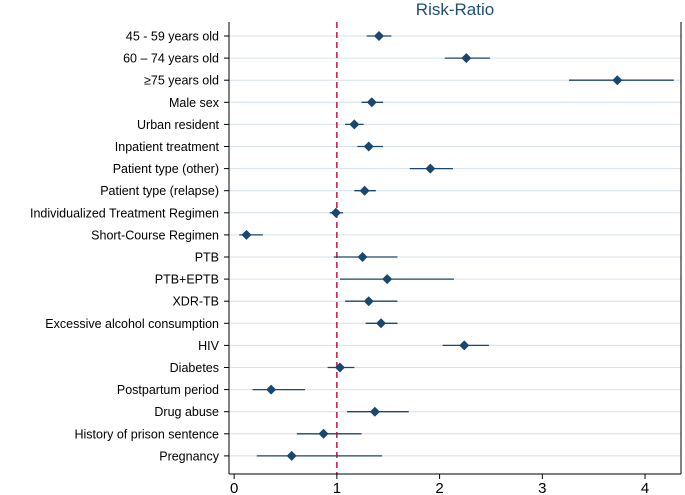 The height and width of the screenshot is (495, 685). Describe the element at coordinates (167, 147) in the screenshot. I see `row-label: Inpatient treatment` at that location.